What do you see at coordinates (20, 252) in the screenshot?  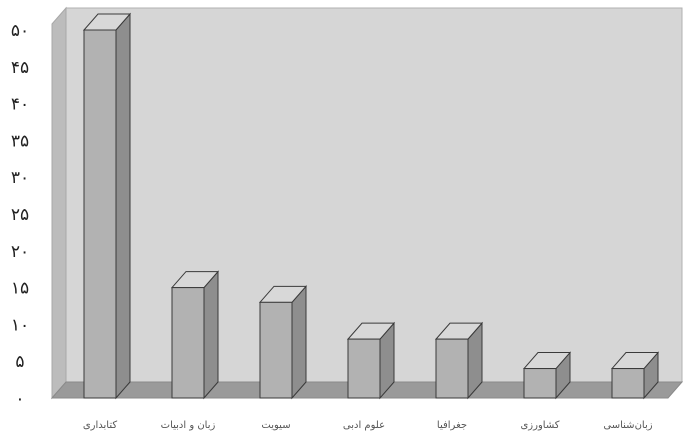 I see `y-tick-label: ٢٠` at bounding box center [20, 252].